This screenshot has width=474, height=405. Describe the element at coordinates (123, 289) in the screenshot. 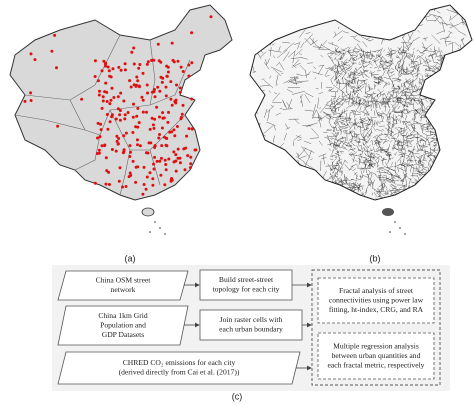

I see `node-label: network` at that location.